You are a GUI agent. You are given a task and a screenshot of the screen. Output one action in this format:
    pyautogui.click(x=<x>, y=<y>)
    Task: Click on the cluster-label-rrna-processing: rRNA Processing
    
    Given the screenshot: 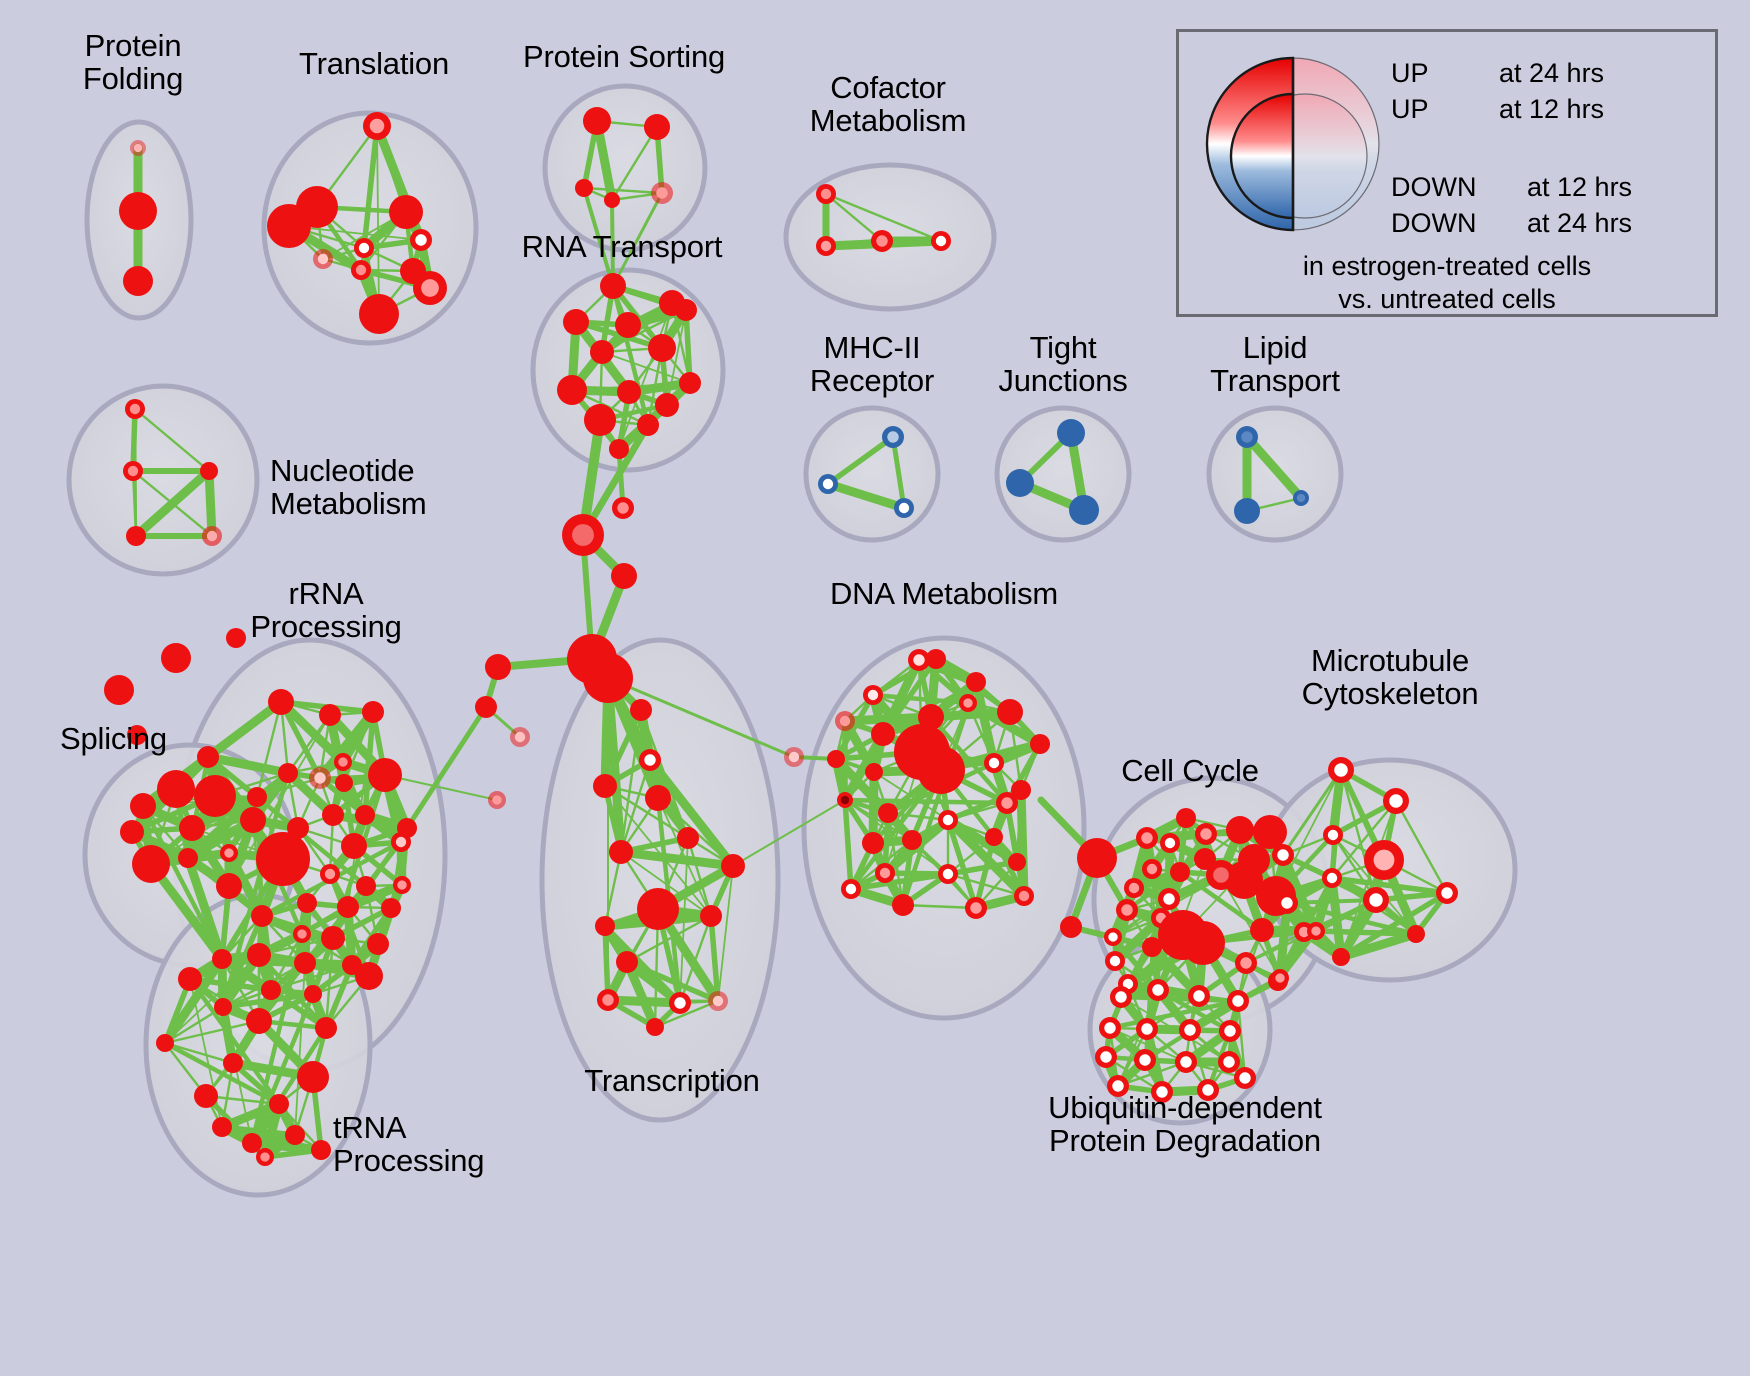 What is the action you would take?
    pyautogui.click(x=326, y=610)
    